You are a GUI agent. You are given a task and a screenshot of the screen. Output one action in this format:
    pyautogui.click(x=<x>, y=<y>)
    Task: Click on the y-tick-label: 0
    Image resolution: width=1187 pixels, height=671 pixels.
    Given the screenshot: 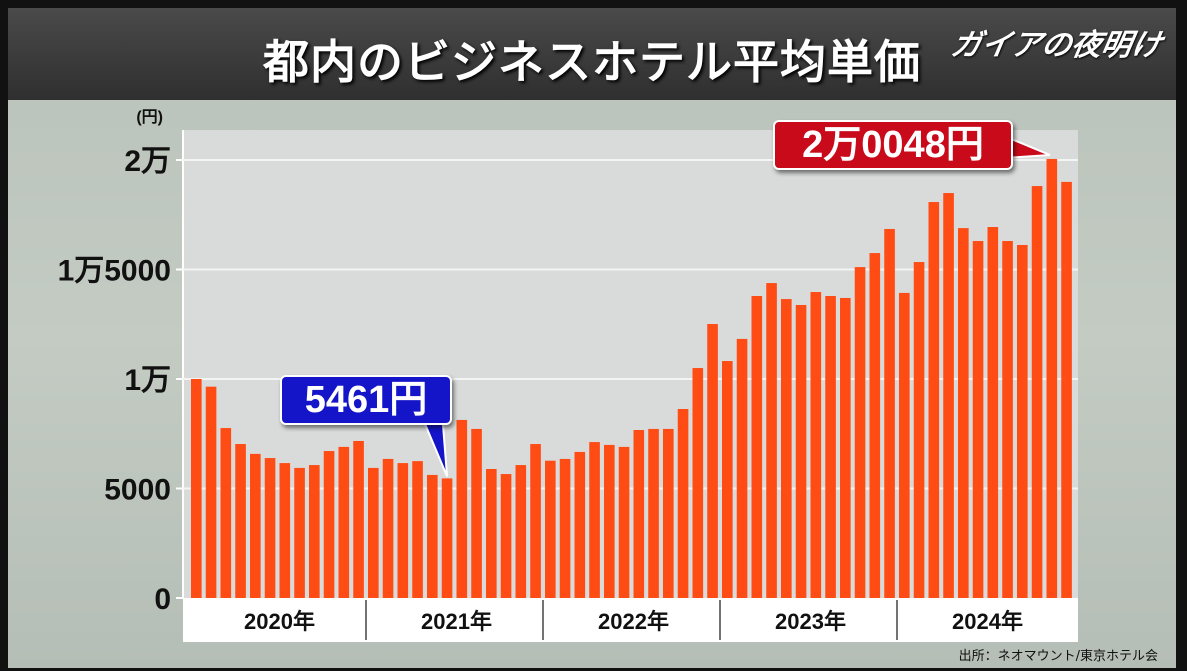 What is the action you would take?
    pyautogui.click(x=162, y=599)
    